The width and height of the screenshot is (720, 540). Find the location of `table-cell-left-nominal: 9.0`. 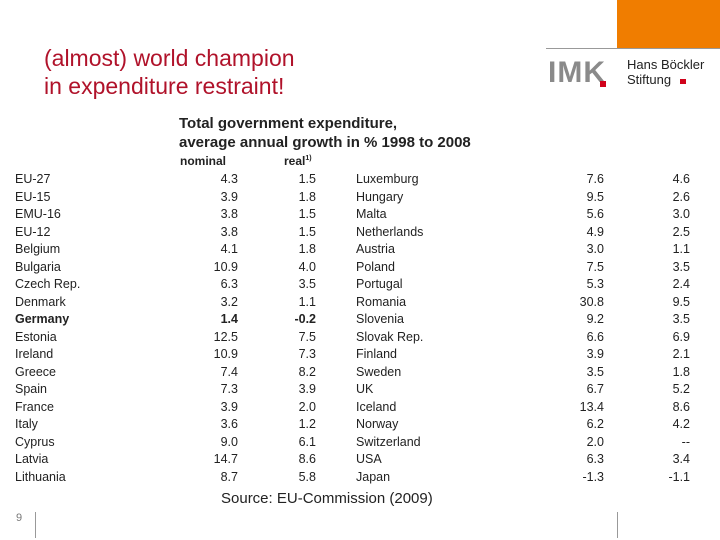

table-cell-left-nominal: 9.0 is located at coordinates (229, 441).